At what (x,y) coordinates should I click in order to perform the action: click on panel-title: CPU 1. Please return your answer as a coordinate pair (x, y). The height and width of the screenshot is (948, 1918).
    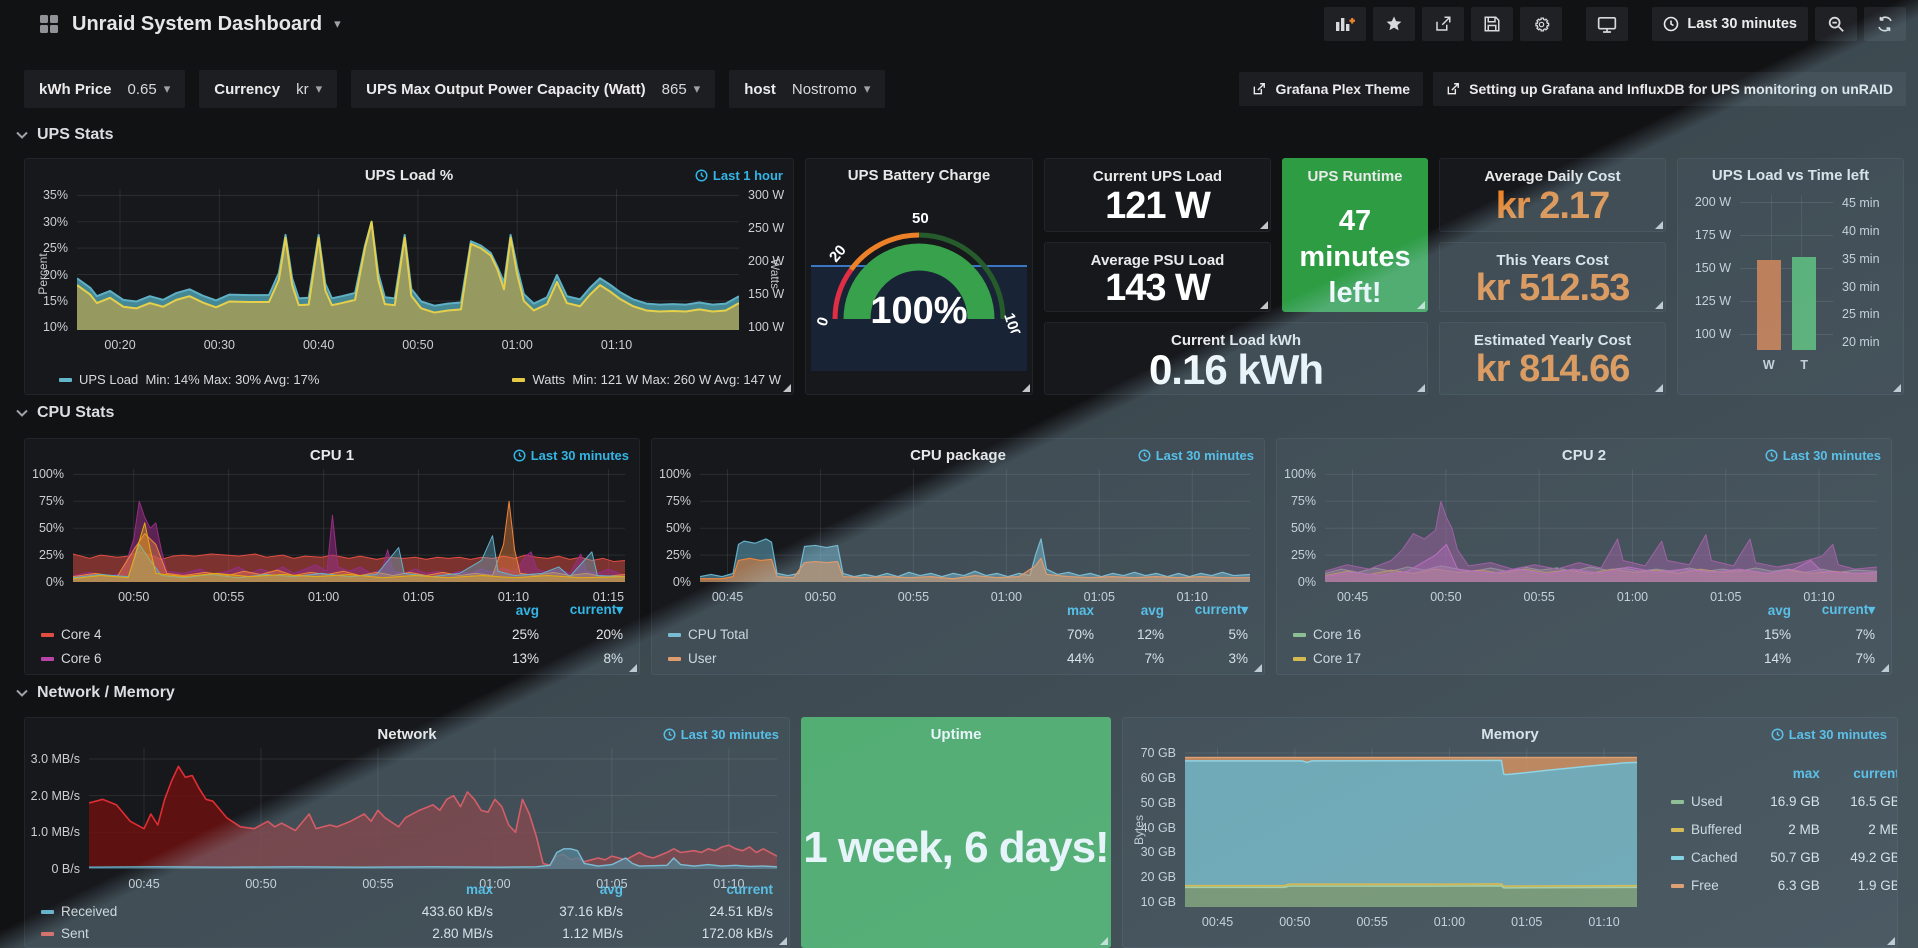
    Looking at the image, I should click on (332, 455).